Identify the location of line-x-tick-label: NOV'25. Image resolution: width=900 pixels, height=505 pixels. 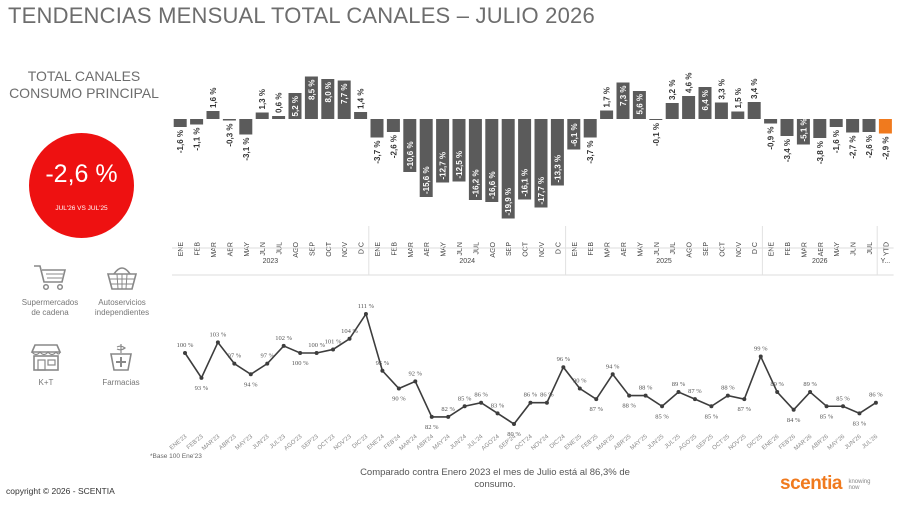
(738, 443).